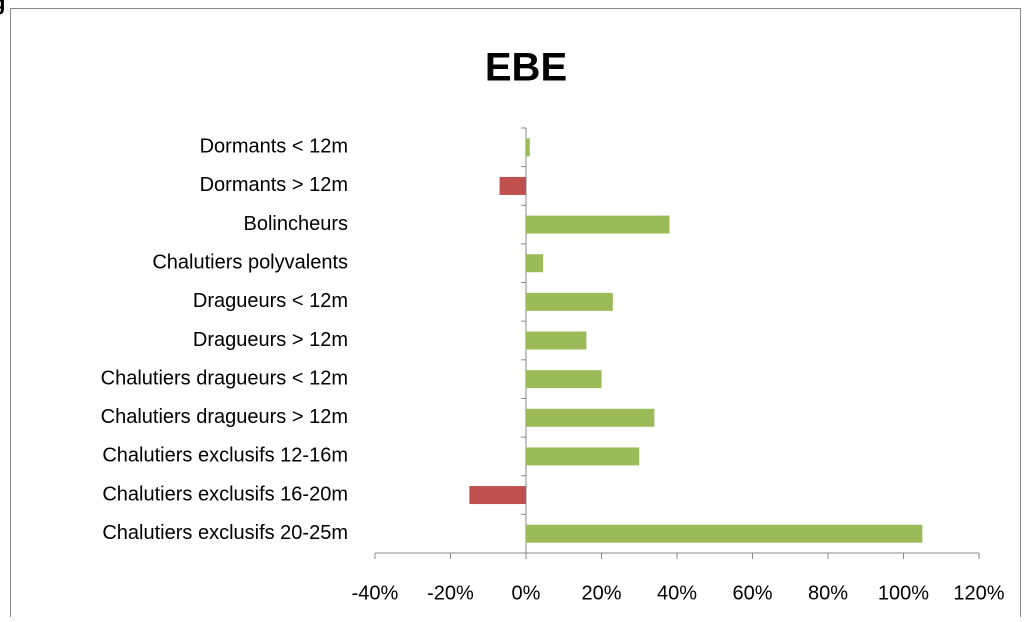 The image size is (1034, 622). Describe the element at coordinates (270, 340) in the screenshot. I see `y-tick-label: Dragueurs > 12m` at that location.